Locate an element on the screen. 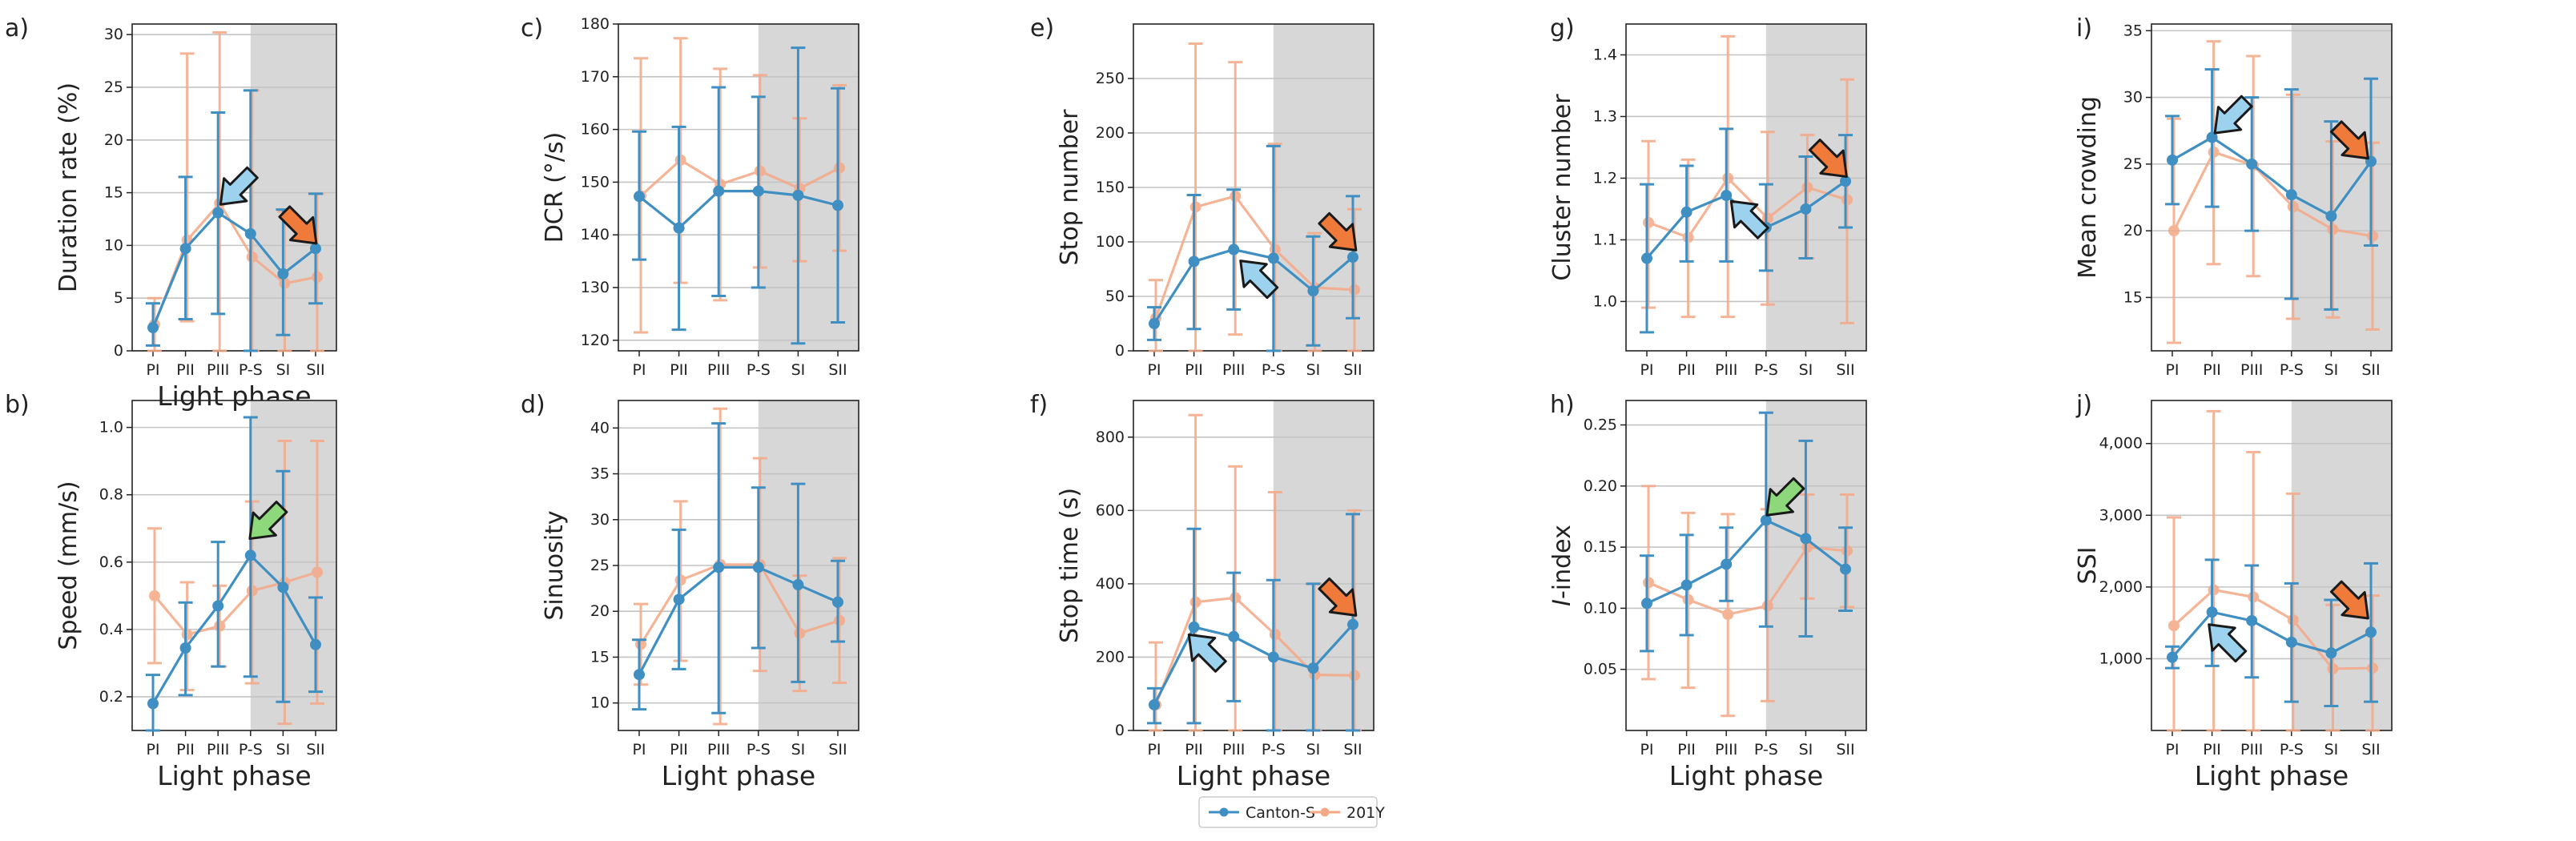  panel-letter-j: j) is located at coordinates (2083, 405).